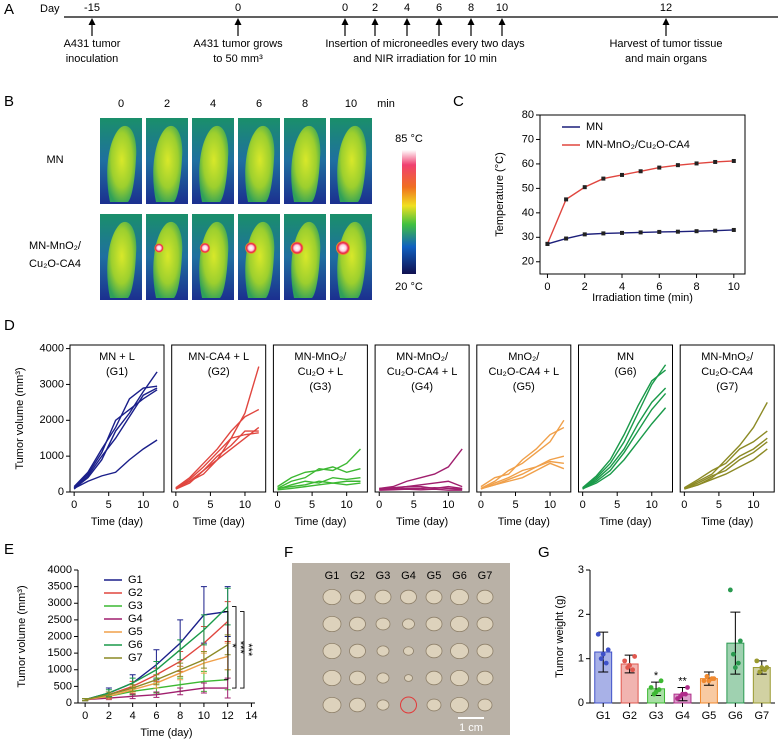 Image resolution: width=782 pixels, height=741 pixels. What do you see at coordinates (386, 104) in the screenshot?
I see `time-unit: min` at bounding box center [386, 104].